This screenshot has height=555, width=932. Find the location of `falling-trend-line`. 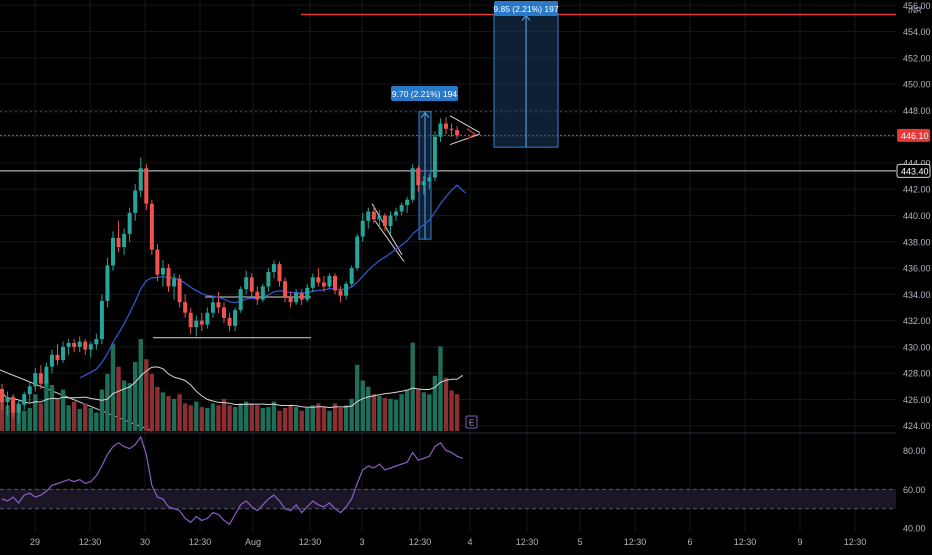

falling-trend-line is located at coordinates (76, 400).